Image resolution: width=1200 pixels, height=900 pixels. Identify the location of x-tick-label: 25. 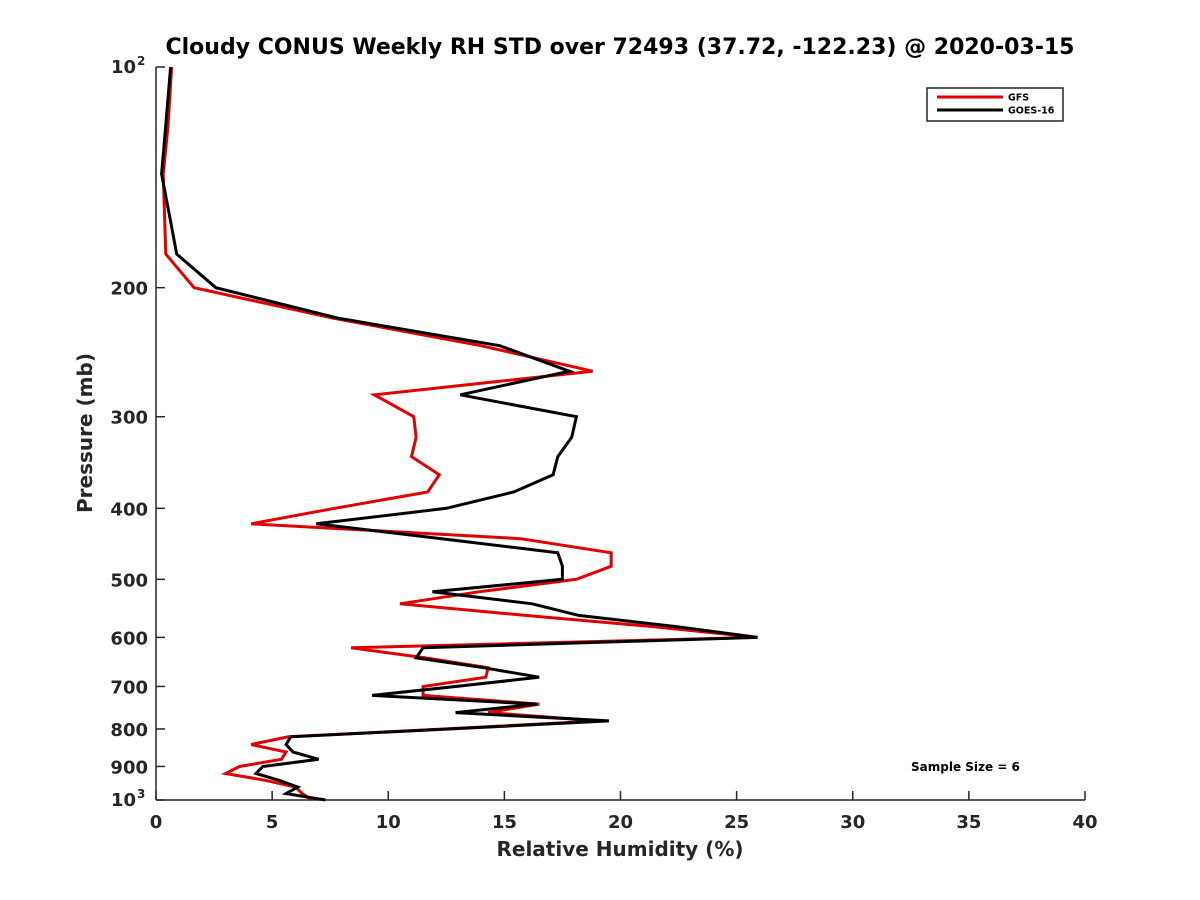
(736, 822).